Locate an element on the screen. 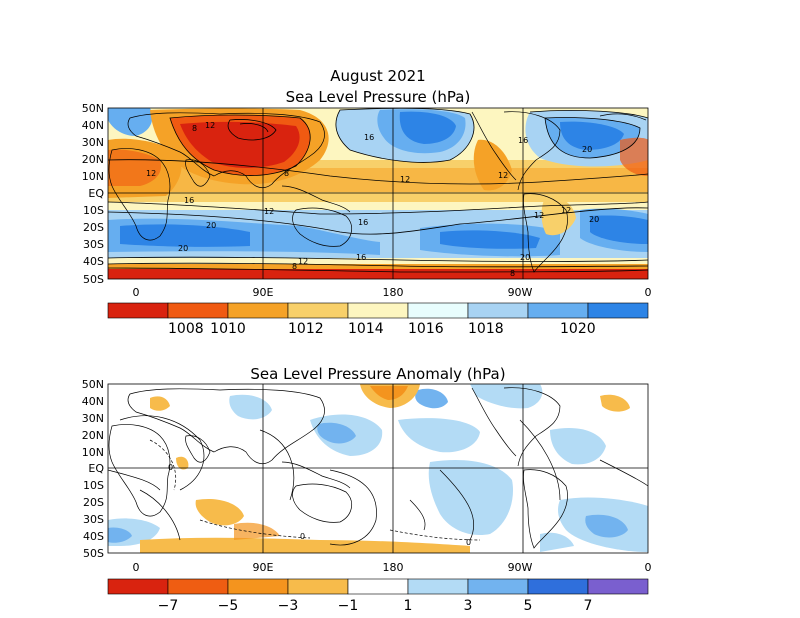  colorbar-label: −1 is located at coordinates (348, 606).